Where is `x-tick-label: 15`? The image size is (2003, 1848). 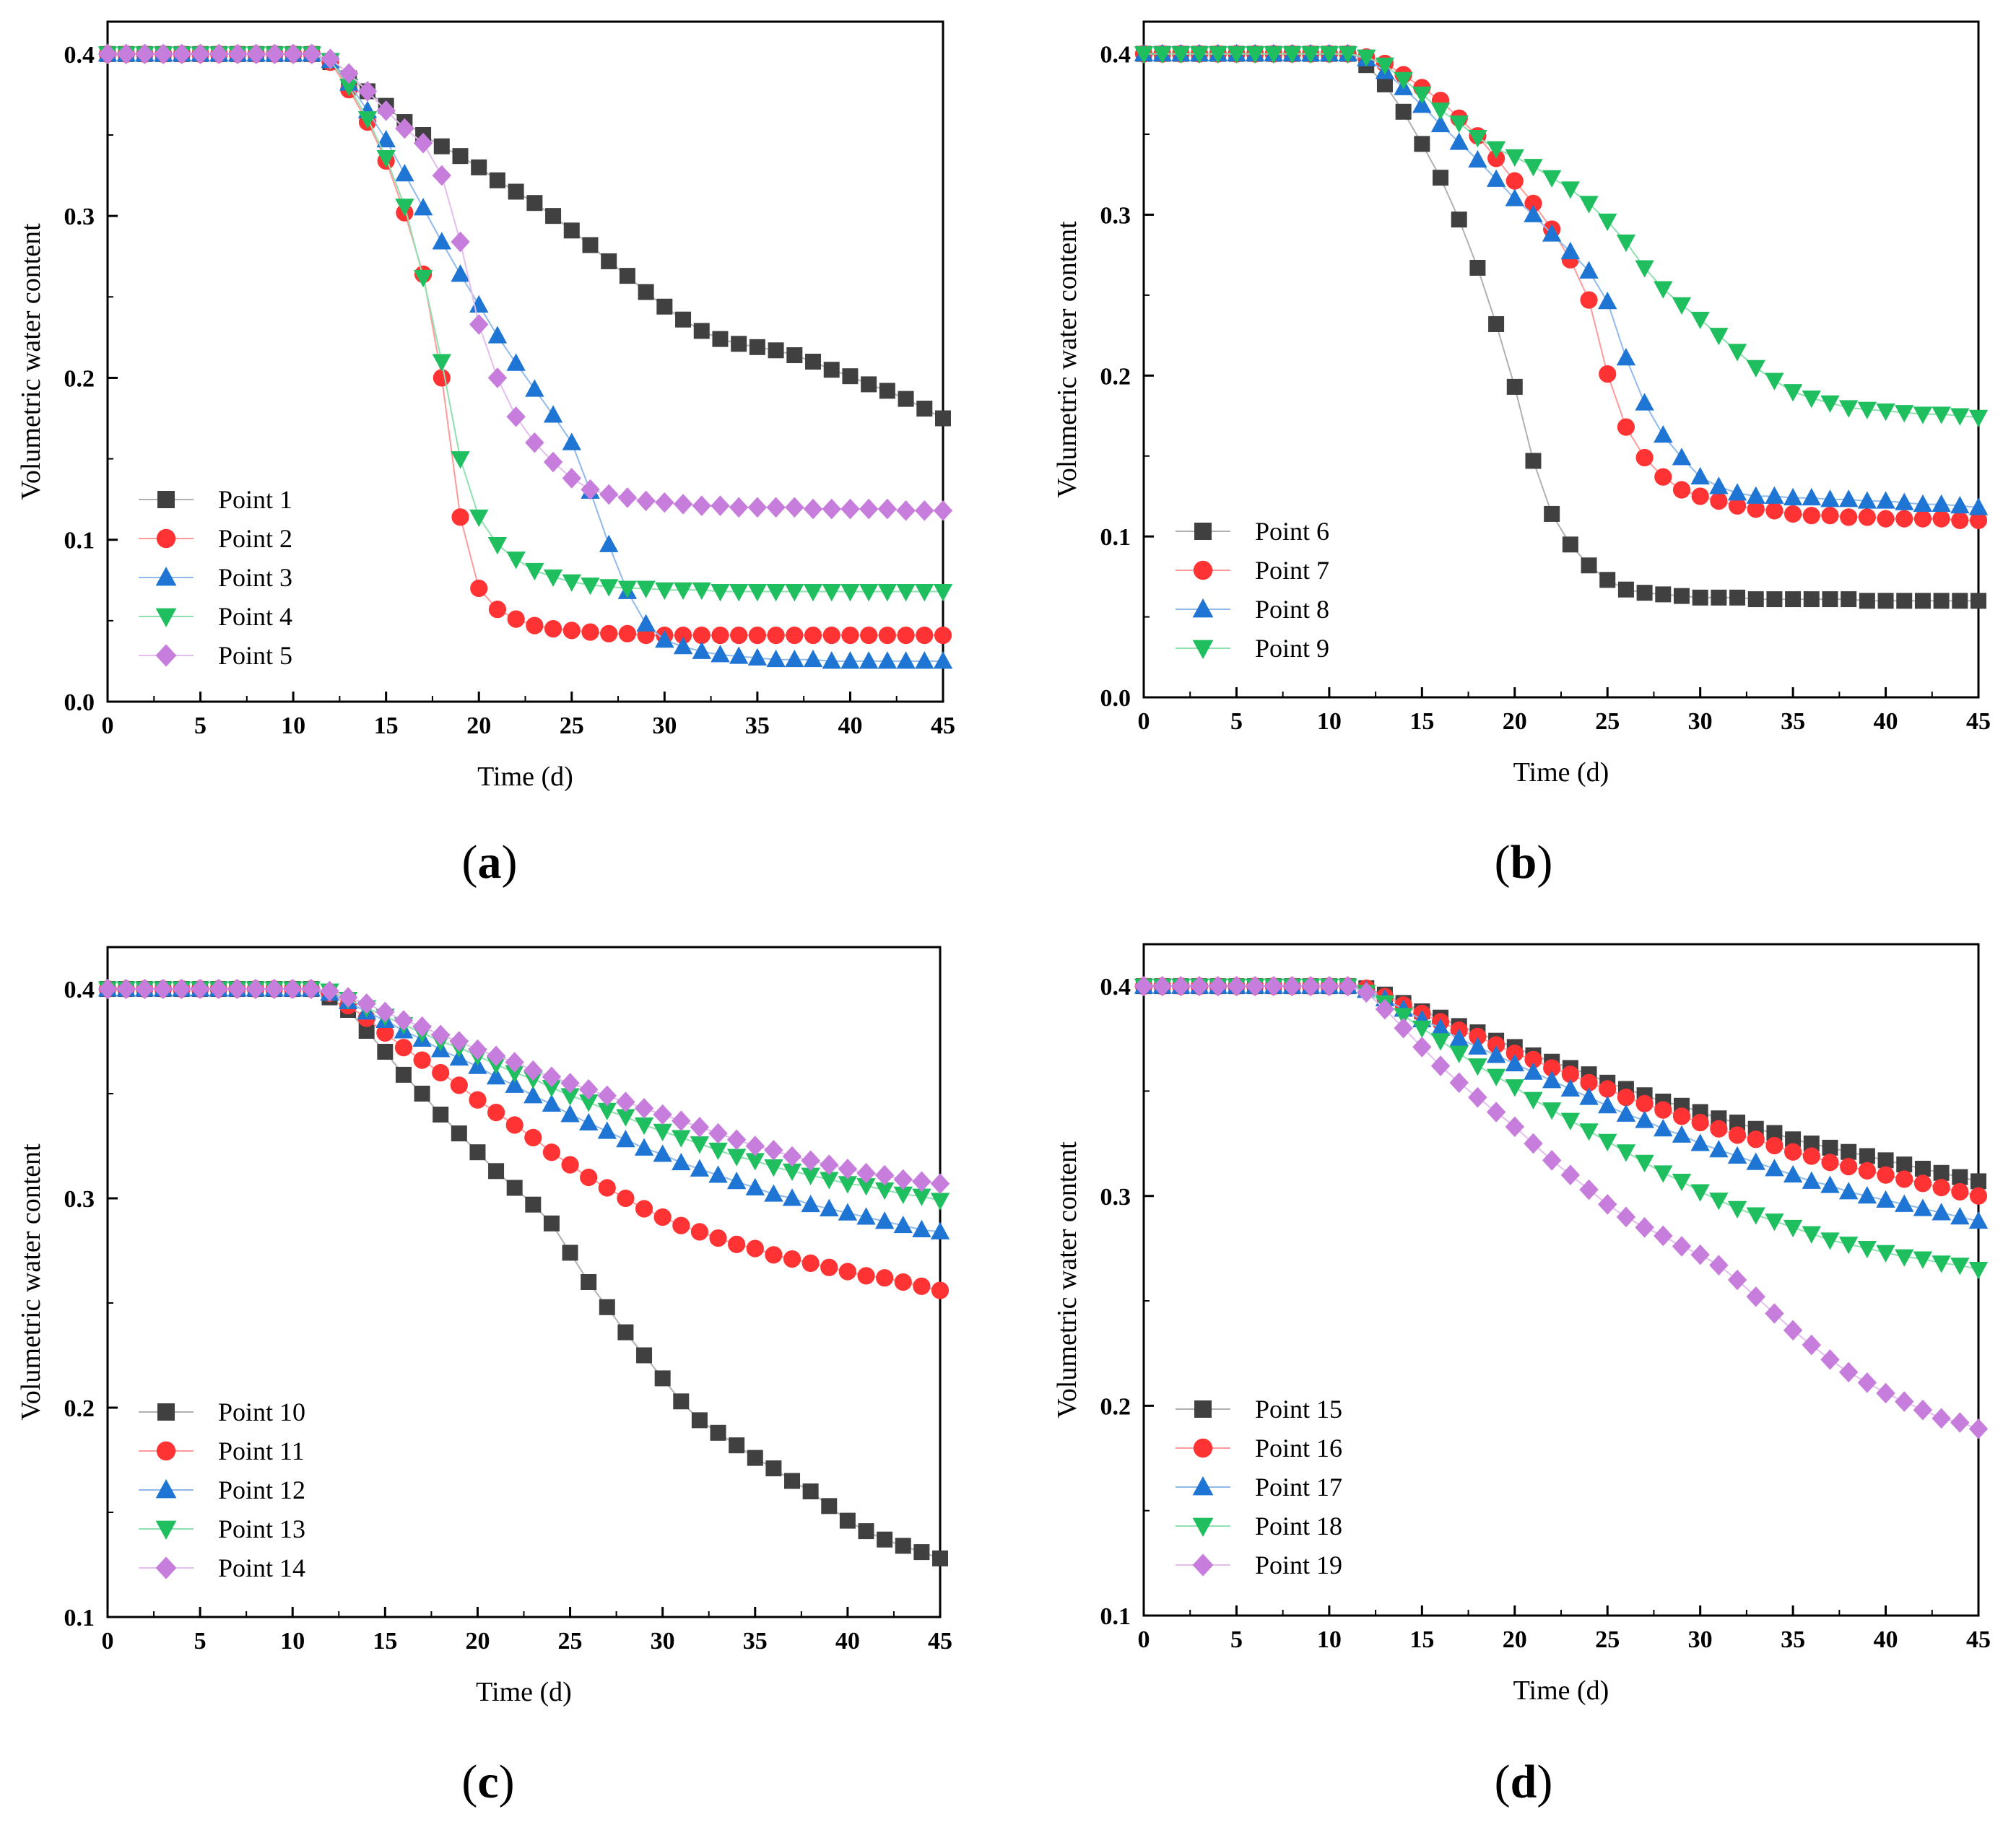 x-tick-label: 15 is located at coordinates (1421, 721).